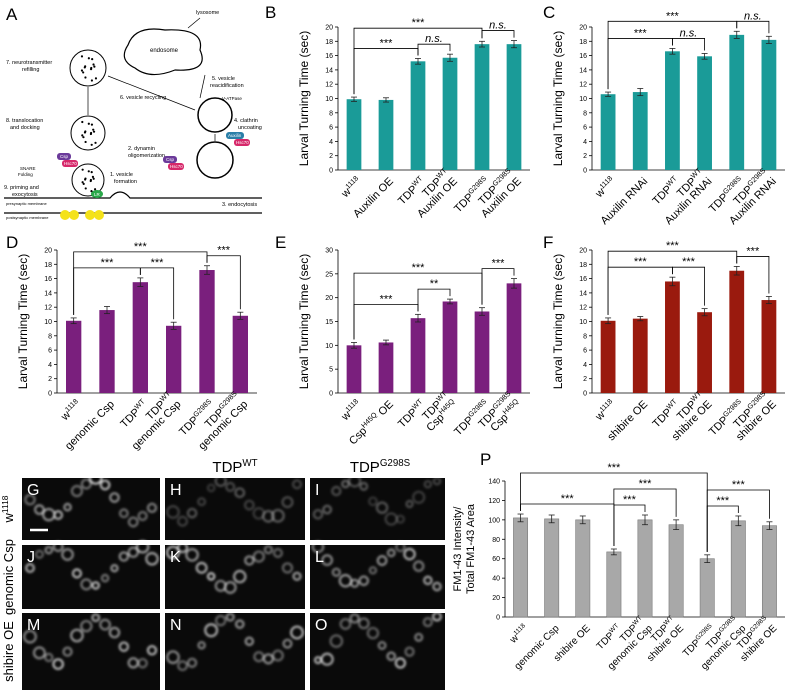 The image size is (800, 695). I want to click on y-tick-label: 2, so click(585, 156).